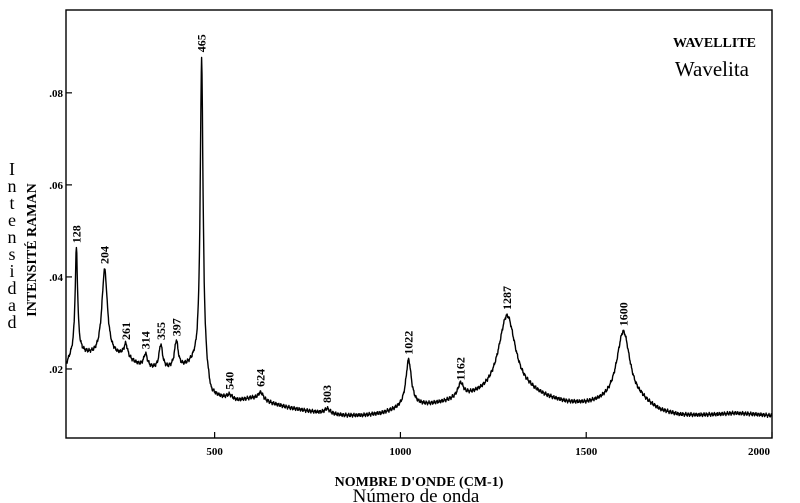  What do you see at coordinates (230, 381) in the screenshot?
I see `peak-label: 540` at bounding box center [230, 381].